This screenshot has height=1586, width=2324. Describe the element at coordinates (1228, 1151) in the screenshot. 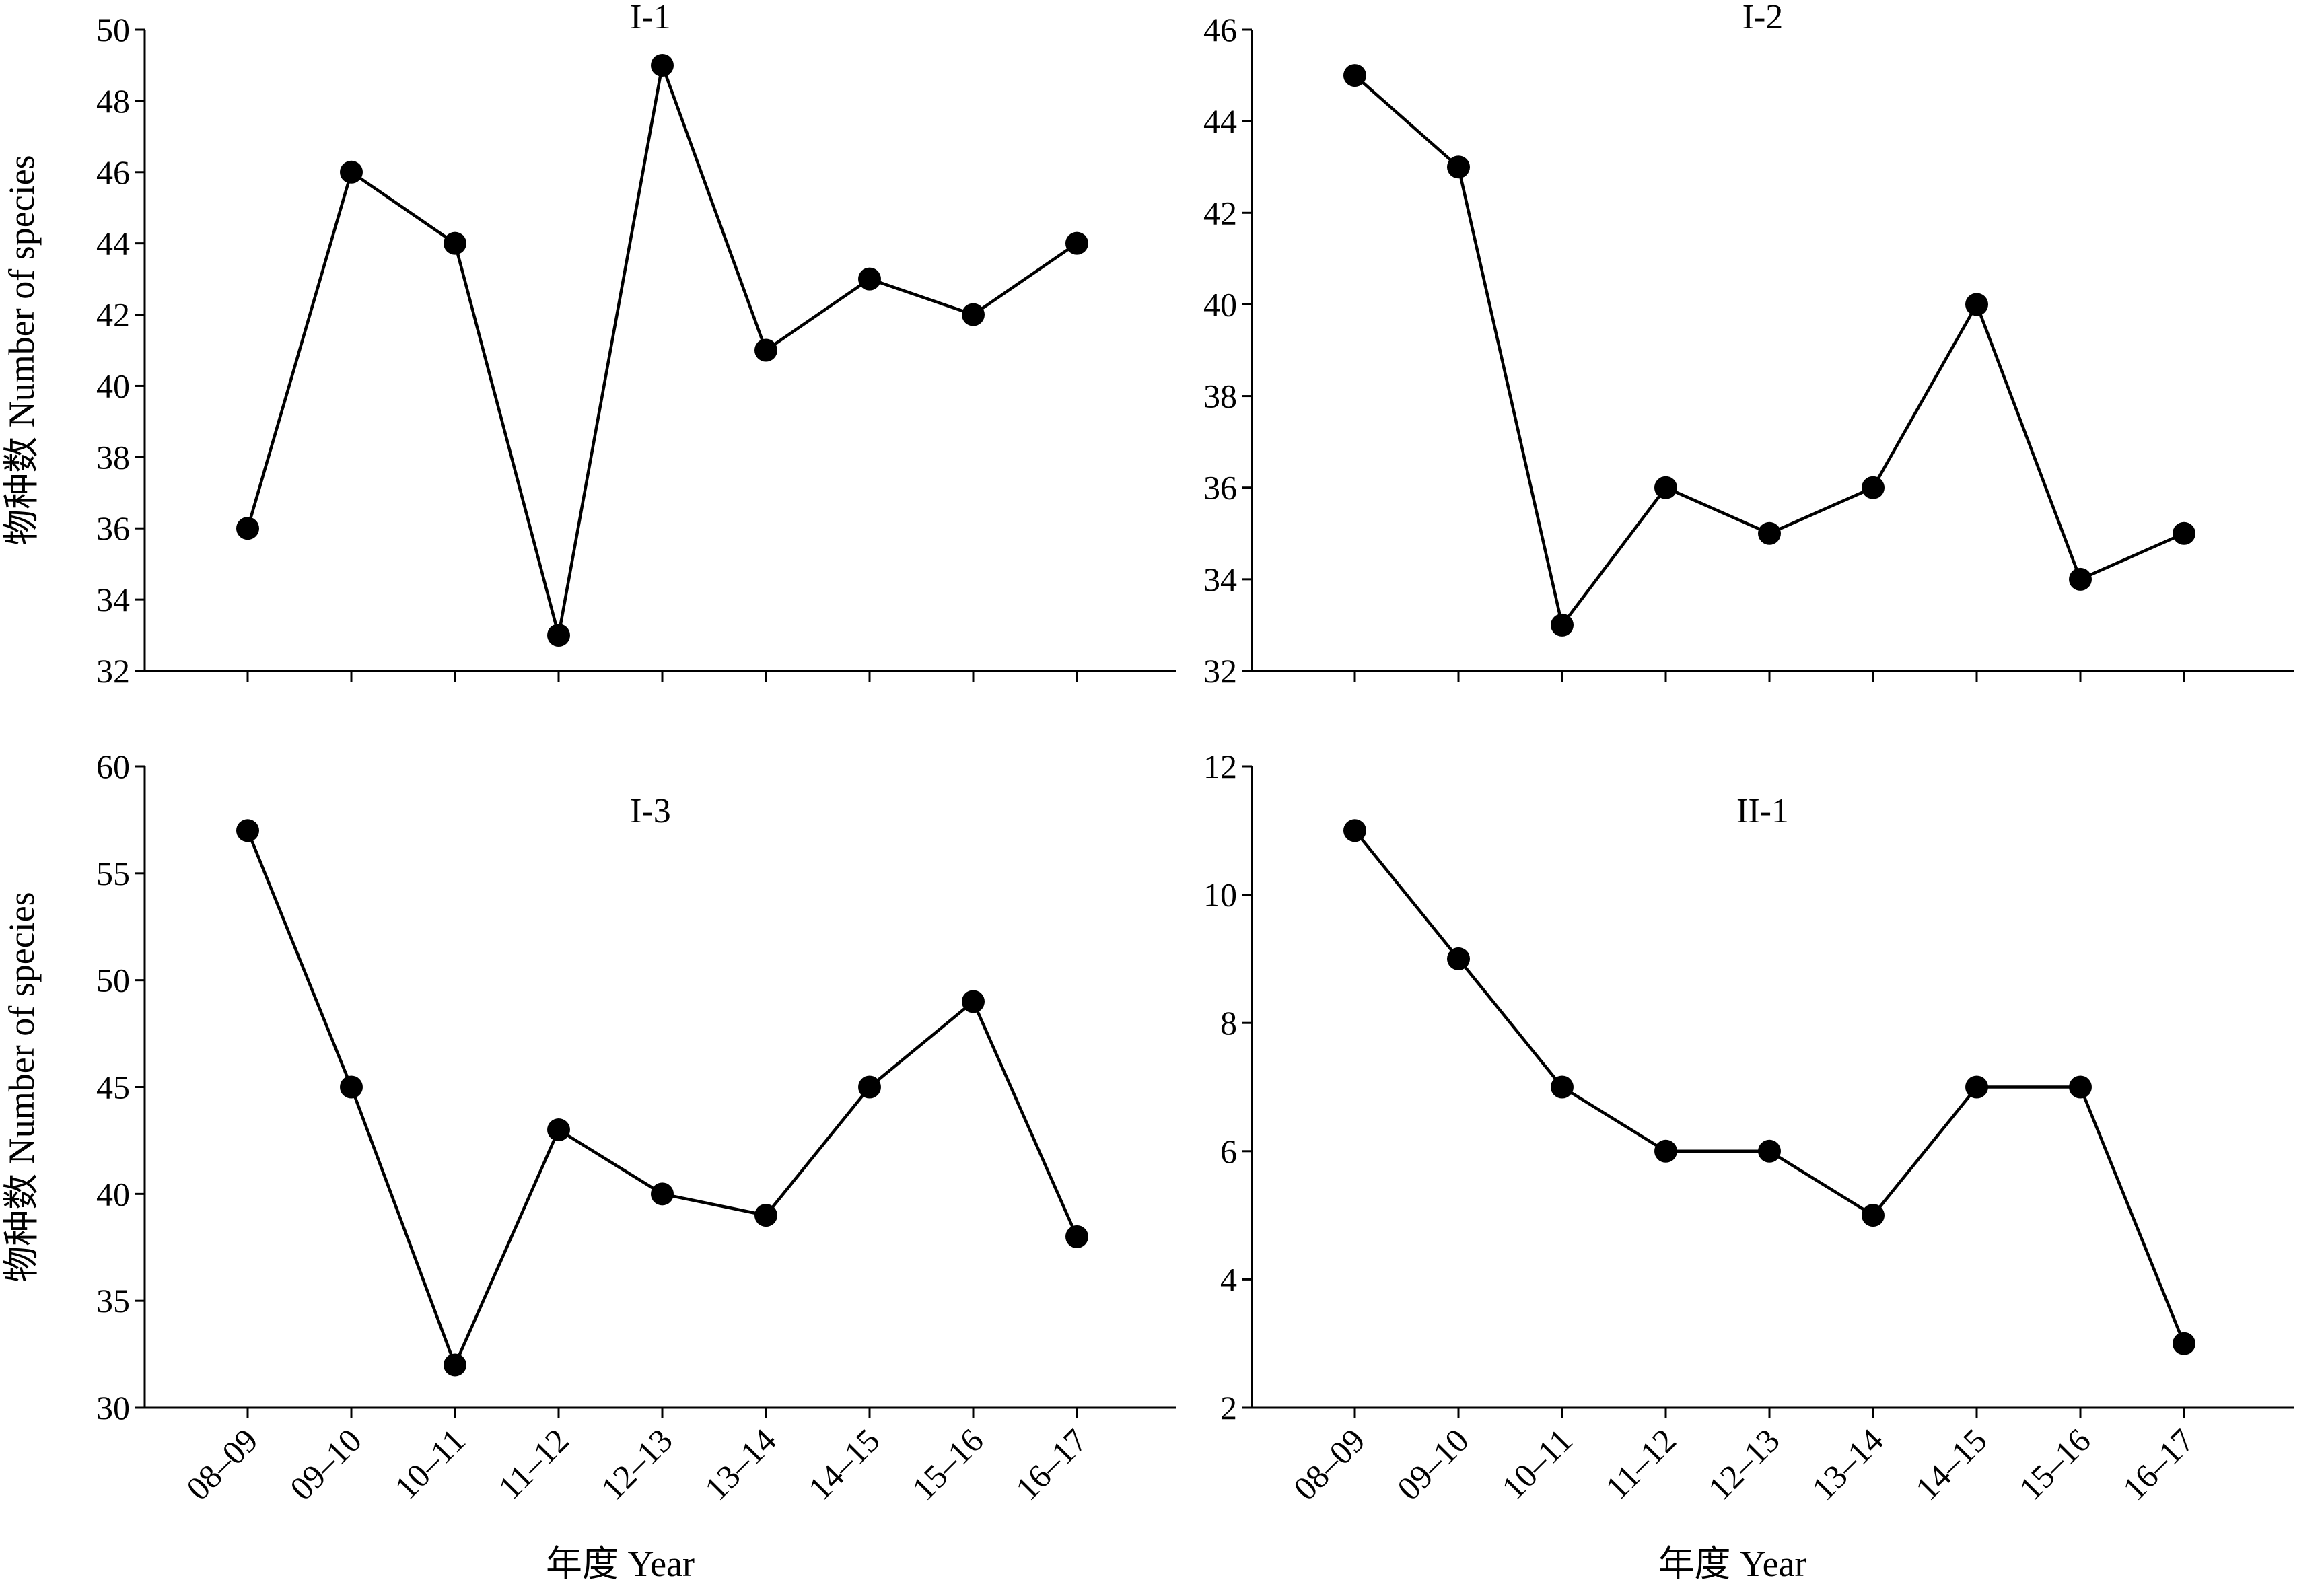

I see `y-tick-label: 6` at that location.